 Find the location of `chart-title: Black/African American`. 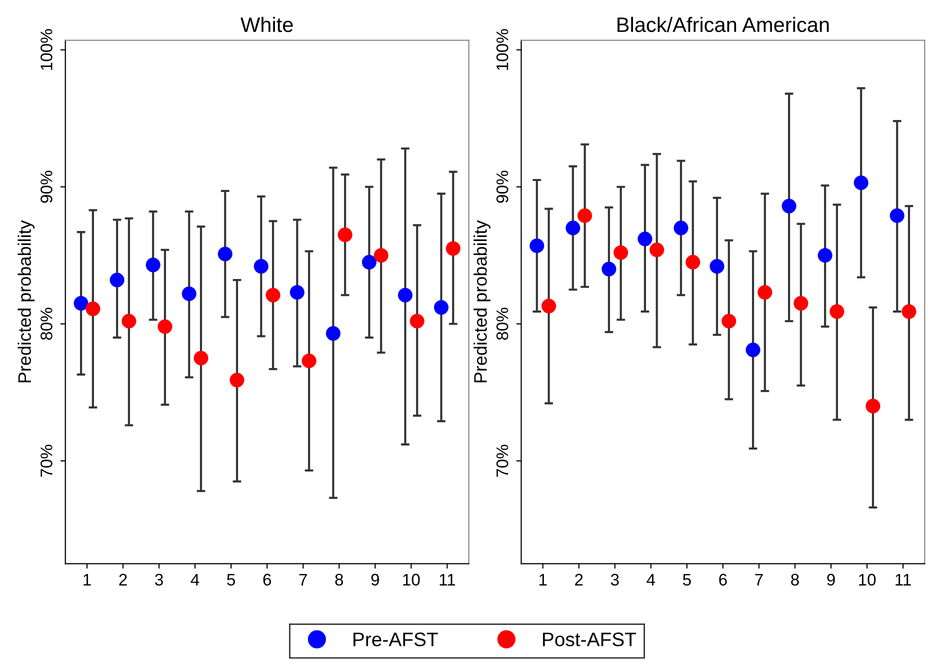

chart-title: Black/African American is located at coordinates (723, 24).